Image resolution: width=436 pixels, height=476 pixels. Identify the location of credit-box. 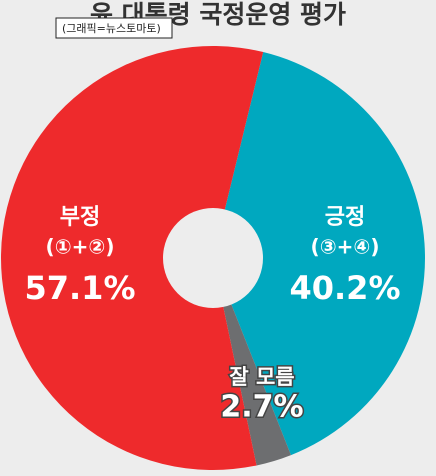
(114, 28).